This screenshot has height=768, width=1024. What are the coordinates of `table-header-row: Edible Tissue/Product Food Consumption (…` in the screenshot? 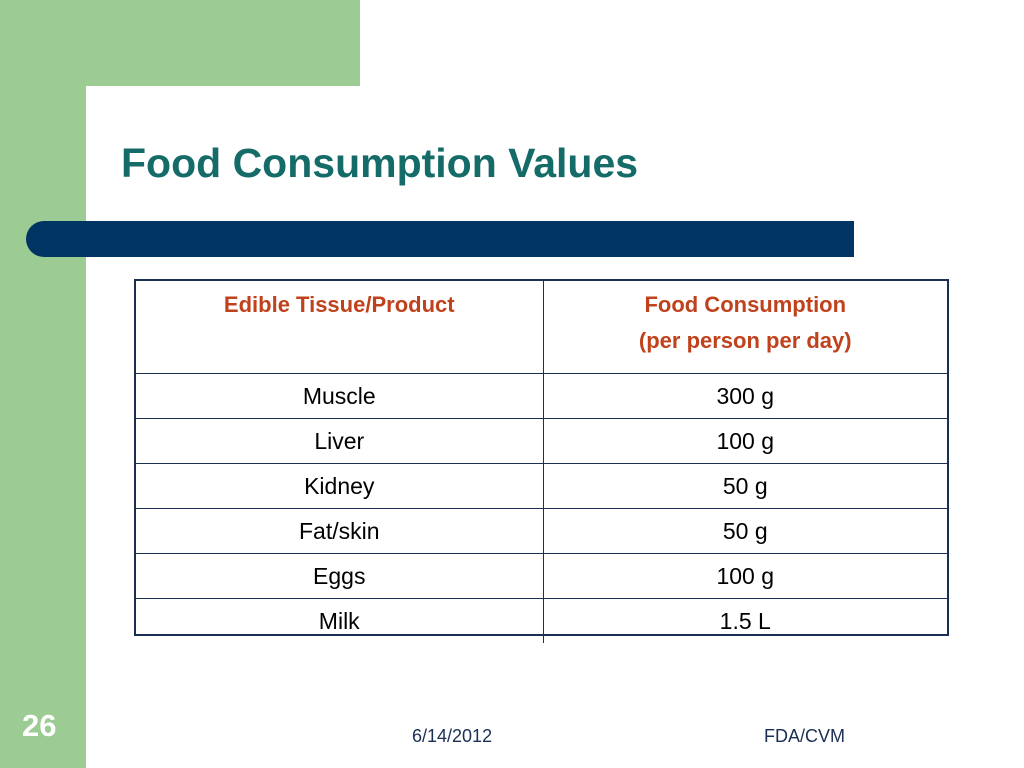 It's located at (541, 327).